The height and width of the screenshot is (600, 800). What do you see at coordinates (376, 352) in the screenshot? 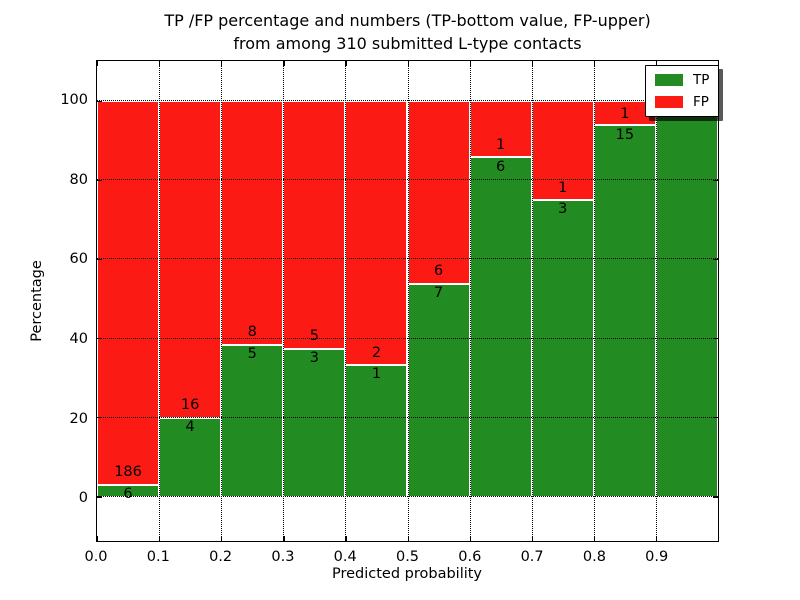
I see `bar-label-fp: 2` at bounding box center [376, 352].